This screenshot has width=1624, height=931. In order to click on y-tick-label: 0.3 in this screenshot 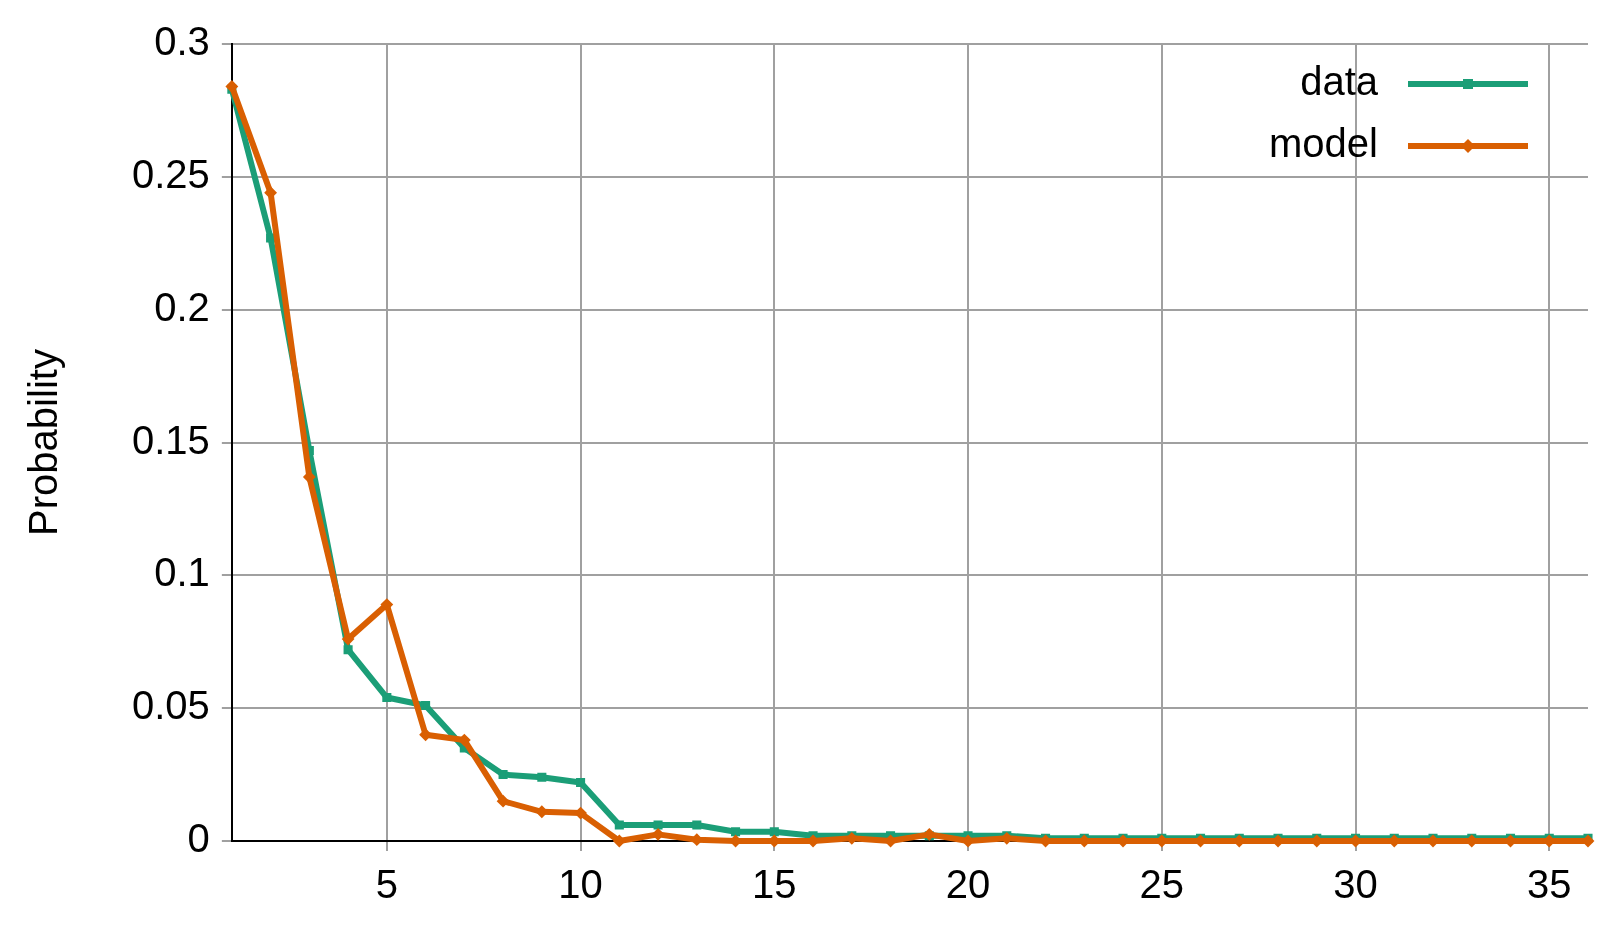, I will do `click(182, 41)`.